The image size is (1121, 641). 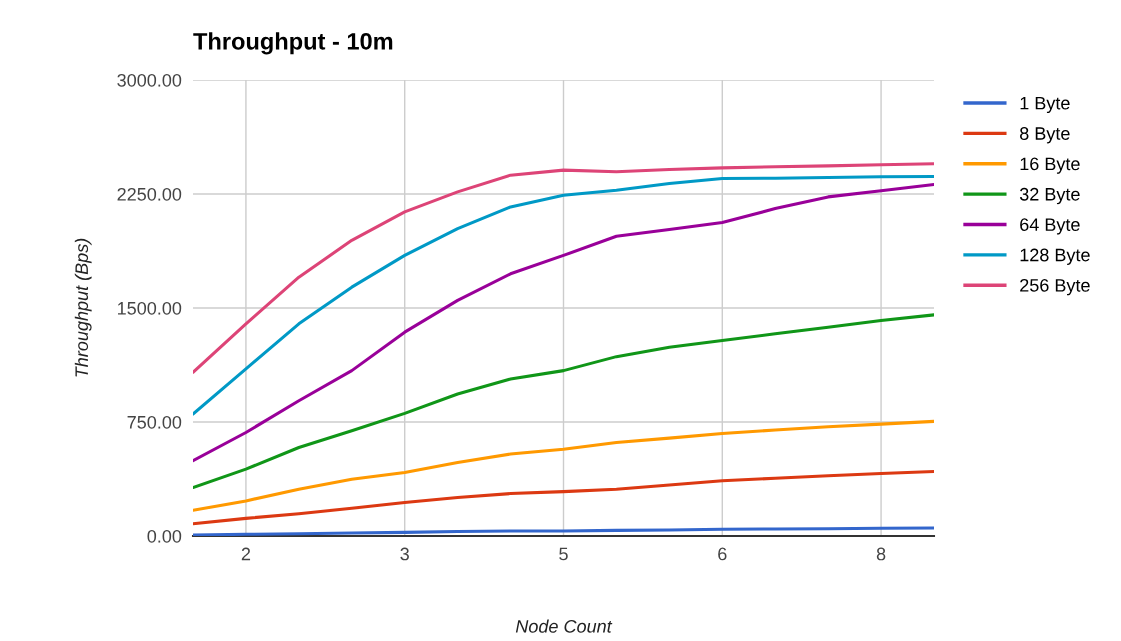 What do you see at coordinates (1045, 135) in the screenshot?
I see `legend-label: 8 Byte` at bounding box center [1045, 135].